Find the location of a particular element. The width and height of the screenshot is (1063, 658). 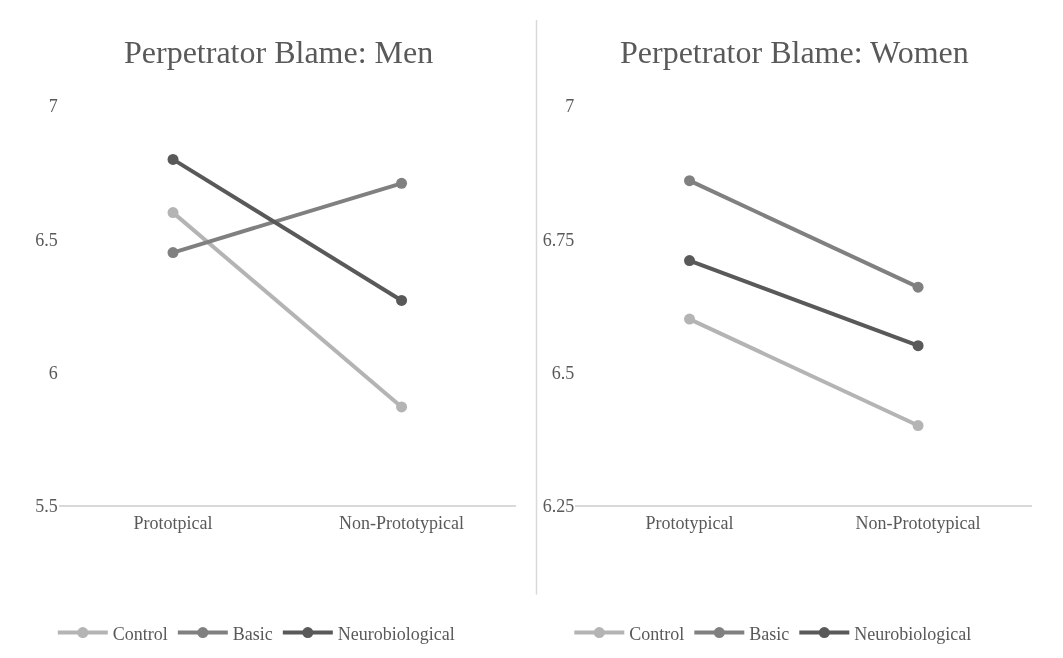

chart-title: Perpetrator Blame: Men is located at coordinates (279, 52).